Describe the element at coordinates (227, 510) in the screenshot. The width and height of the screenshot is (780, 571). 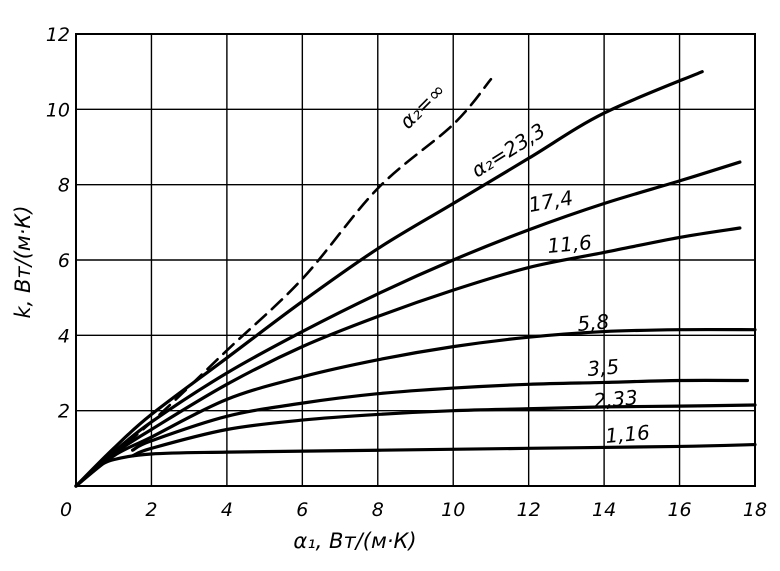
I see `x-tick-label: 4` at that location.